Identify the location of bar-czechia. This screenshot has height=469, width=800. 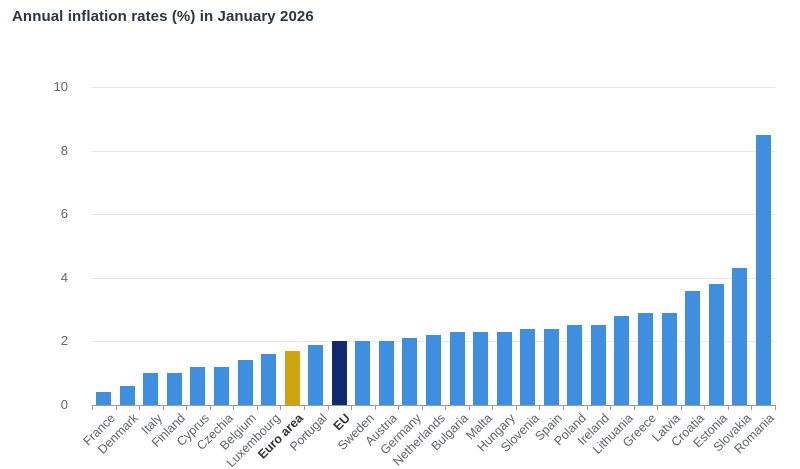
(221, 386).